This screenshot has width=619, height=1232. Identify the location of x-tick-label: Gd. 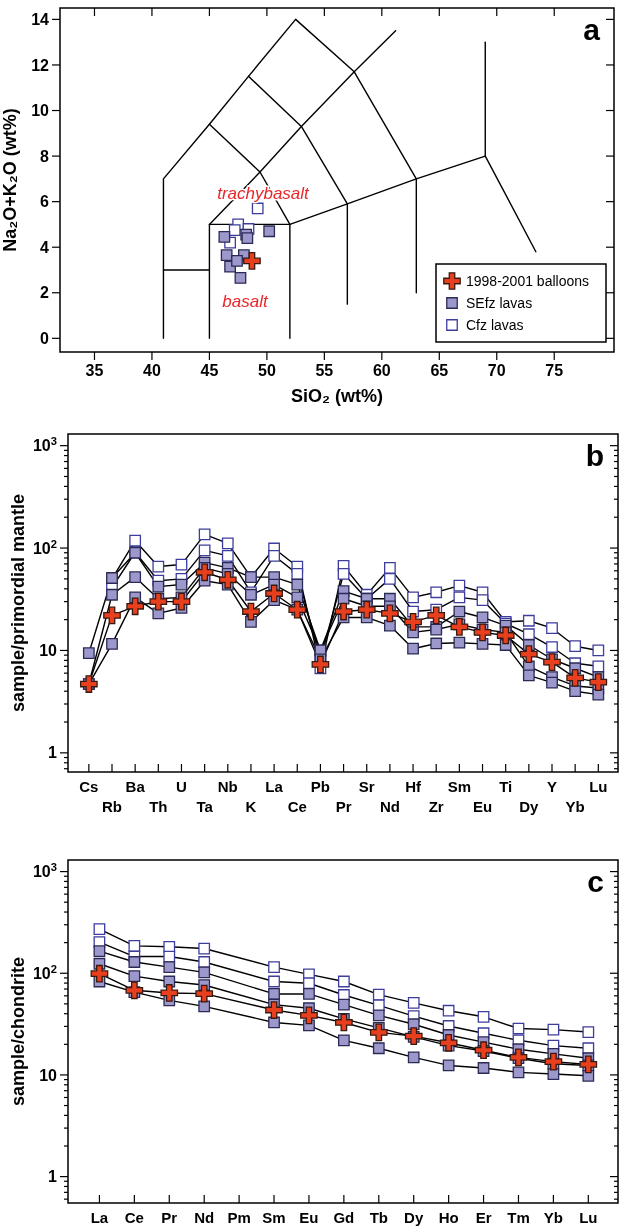
(344, 1217).